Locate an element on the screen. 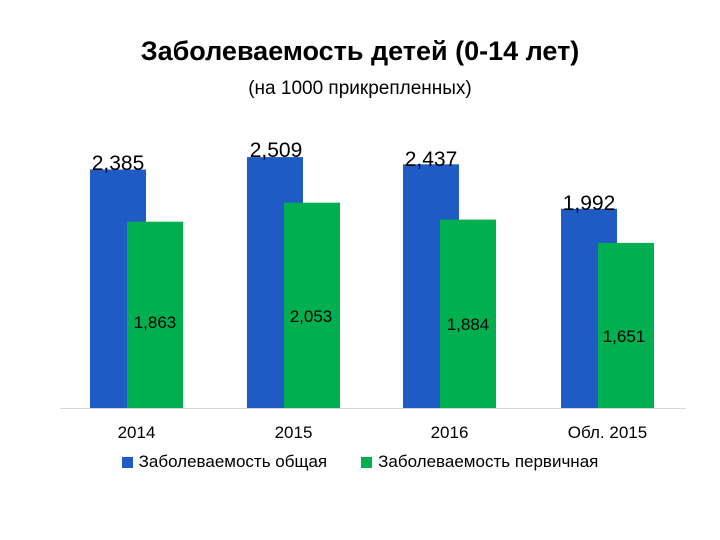 The height and width of the screenshot is (540, 720). legend-item-primary: Заболеваемость первичная is located at coordinates (479, 462).